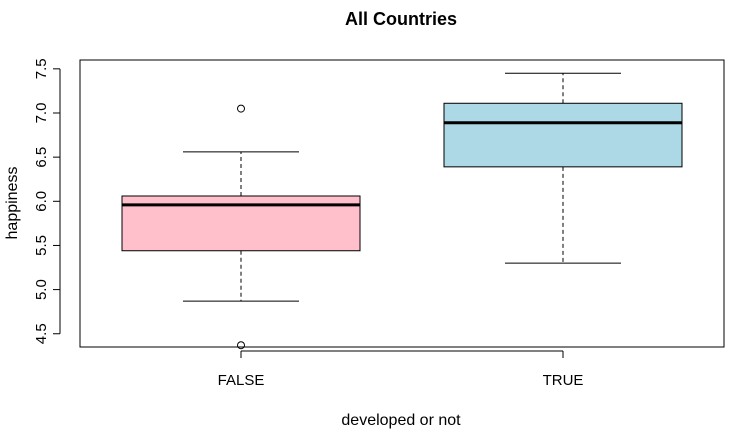  Describe the element at coordinates (41, 113) in the screenshot. I see `y-tick-label: 7.0` at that location.